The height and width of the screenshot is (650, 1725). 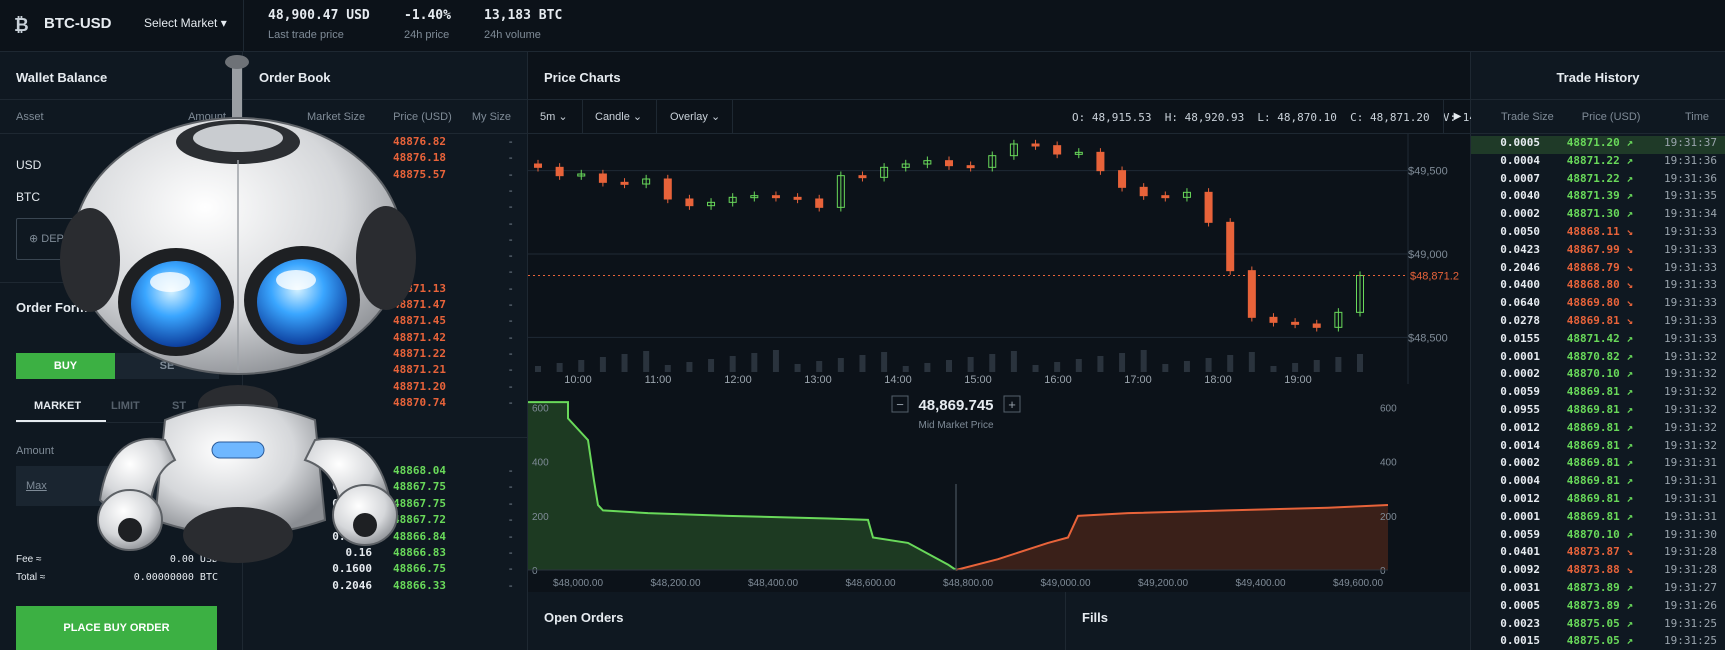 What do you see at coordinates (385, 587) in the screenshot?
I see `order-book-bid-row: 0.2046 48866.33 -` at bounding box center [385, 587].